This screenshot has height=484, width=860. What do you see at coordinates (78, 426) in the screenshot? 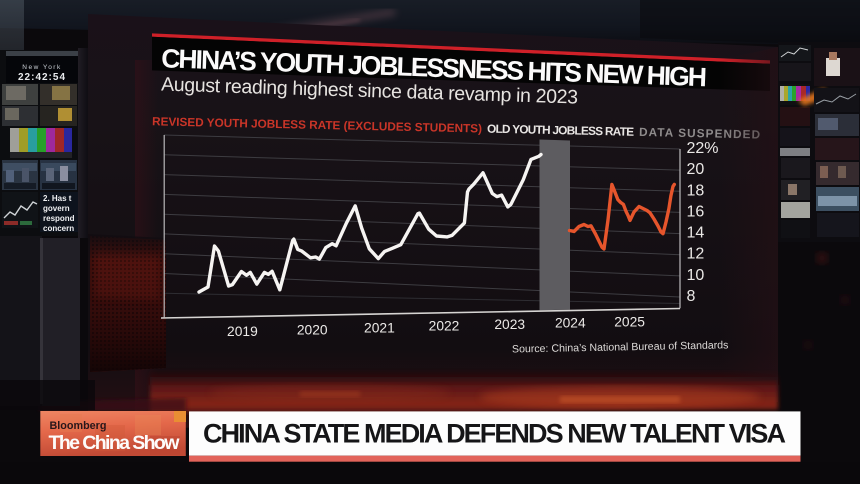
I see `svg-text: Bloomberg` at bounding box center [78, 426].